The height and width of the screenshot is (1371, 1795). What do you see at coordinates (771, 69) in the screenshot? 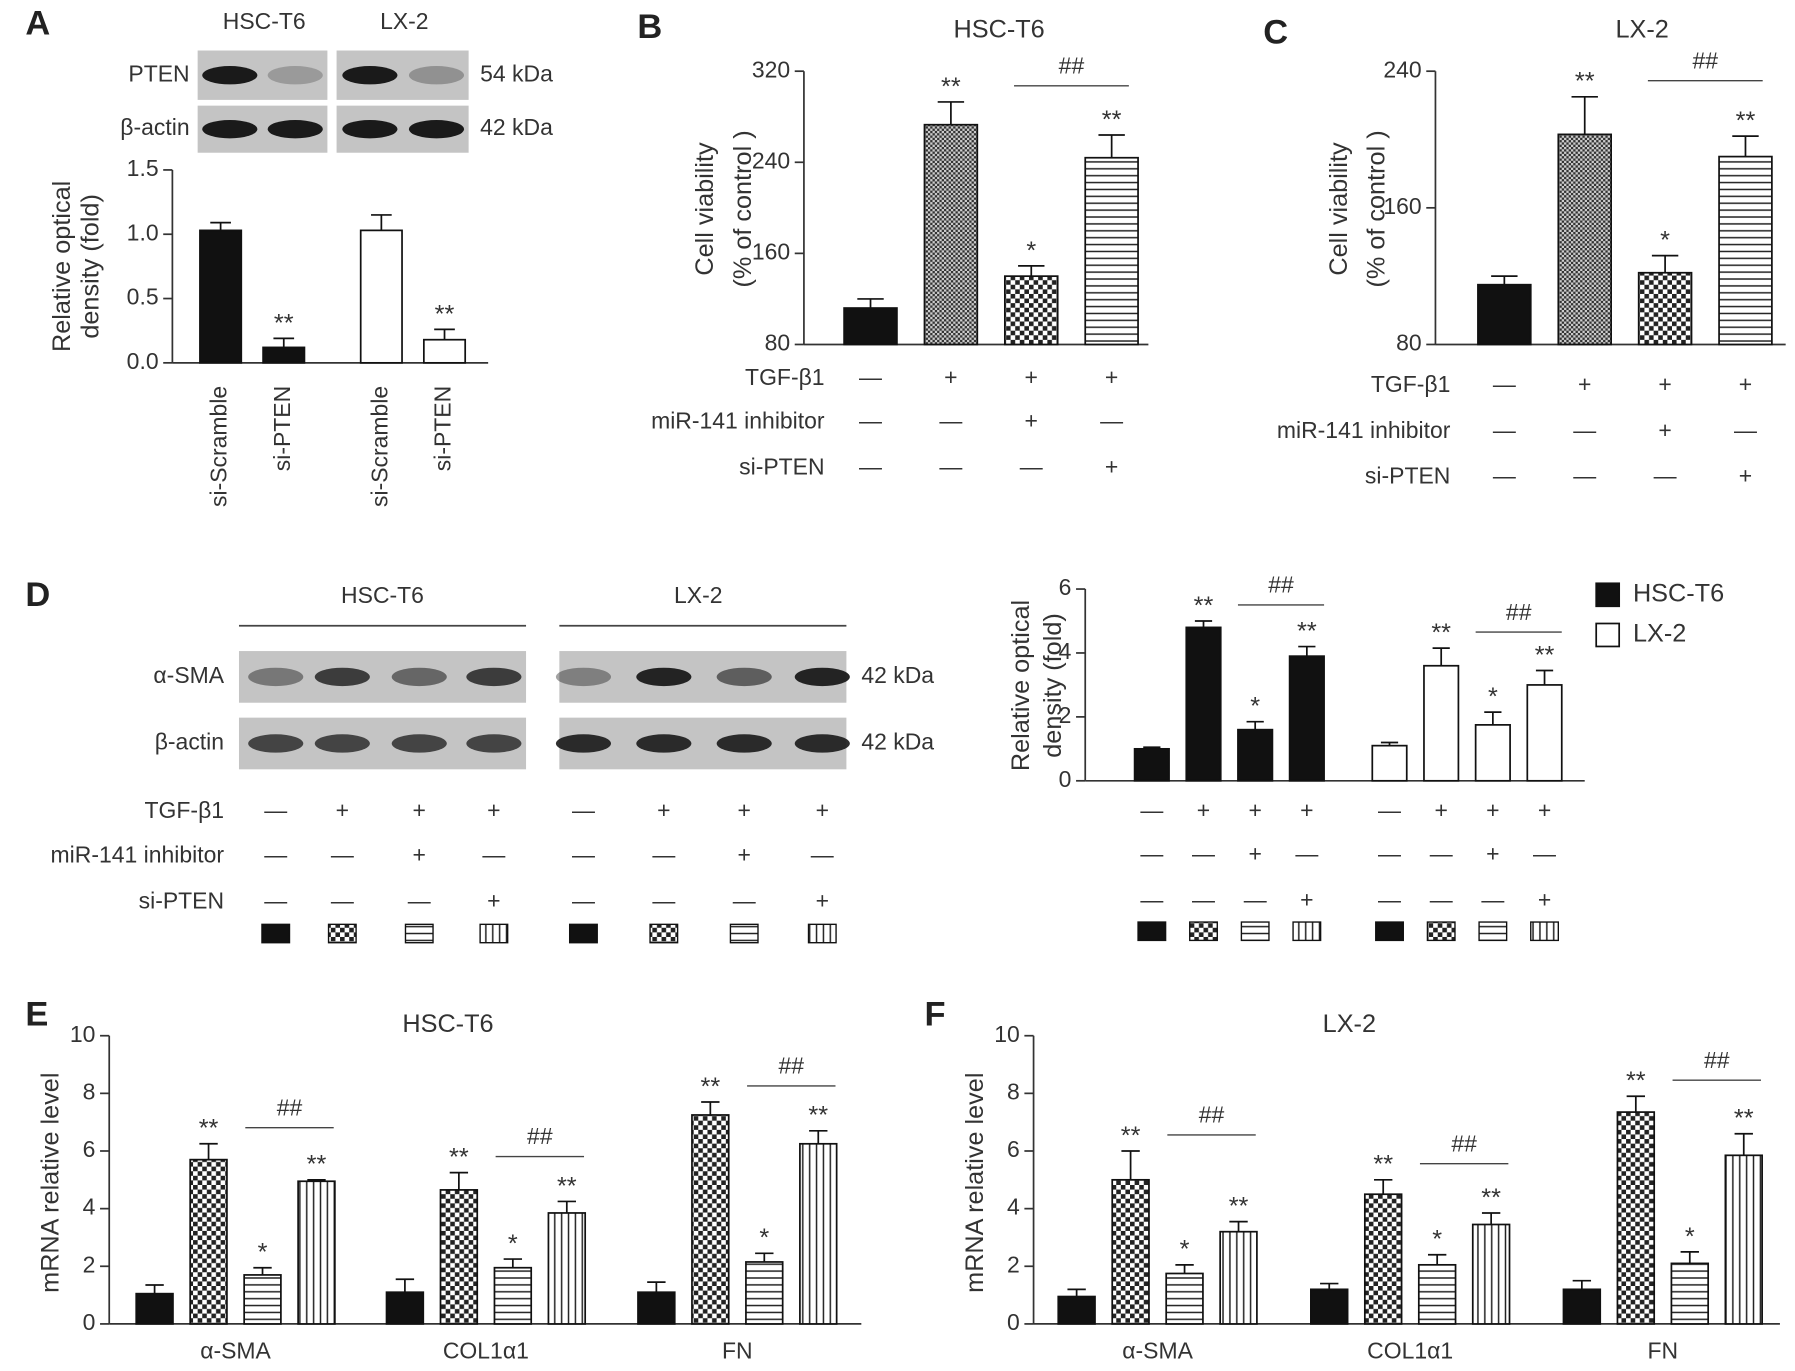
I see `y-tick-label: 320` at bounding box center [771, 69].